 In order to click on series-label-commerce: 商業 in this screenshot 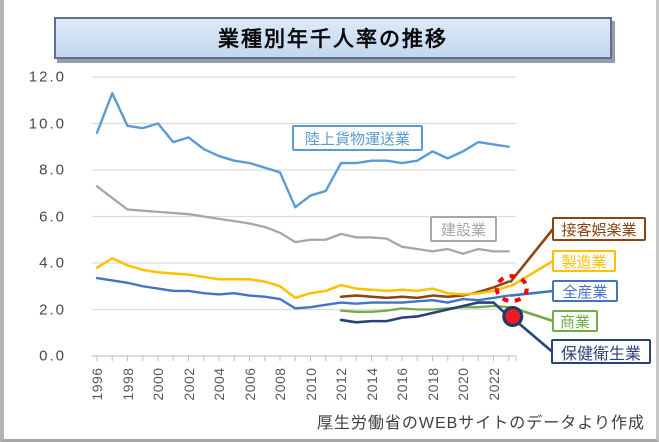, I will do `click(575, 321)`.